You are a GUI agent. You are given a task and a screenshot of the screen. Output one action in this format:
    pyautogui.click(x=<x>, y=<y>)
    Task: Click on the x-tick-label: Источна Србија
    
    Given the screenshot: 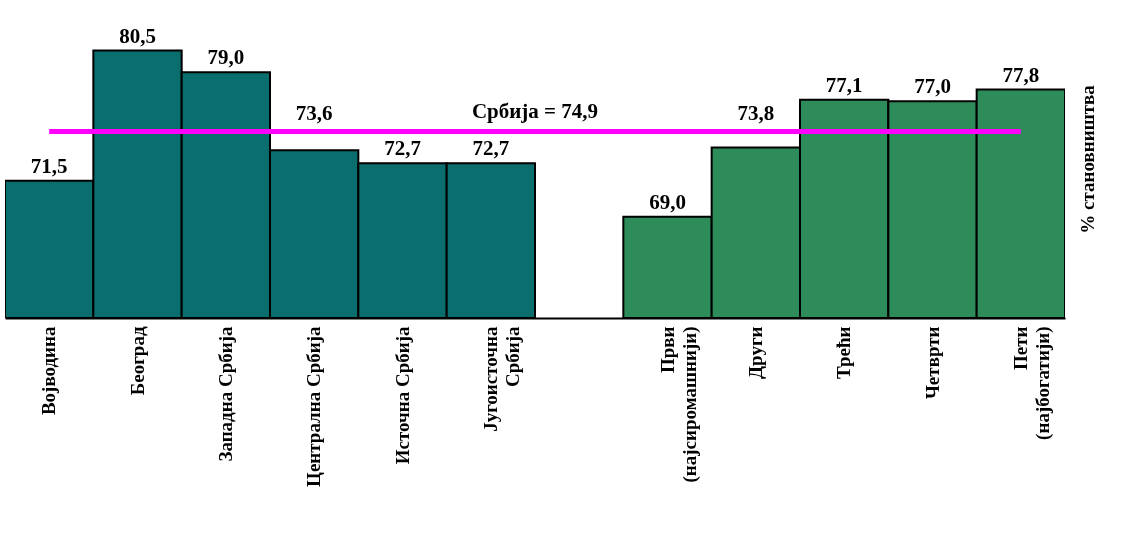 What is the action you would take?
    pyautogui.click(x=402, y=395)
    